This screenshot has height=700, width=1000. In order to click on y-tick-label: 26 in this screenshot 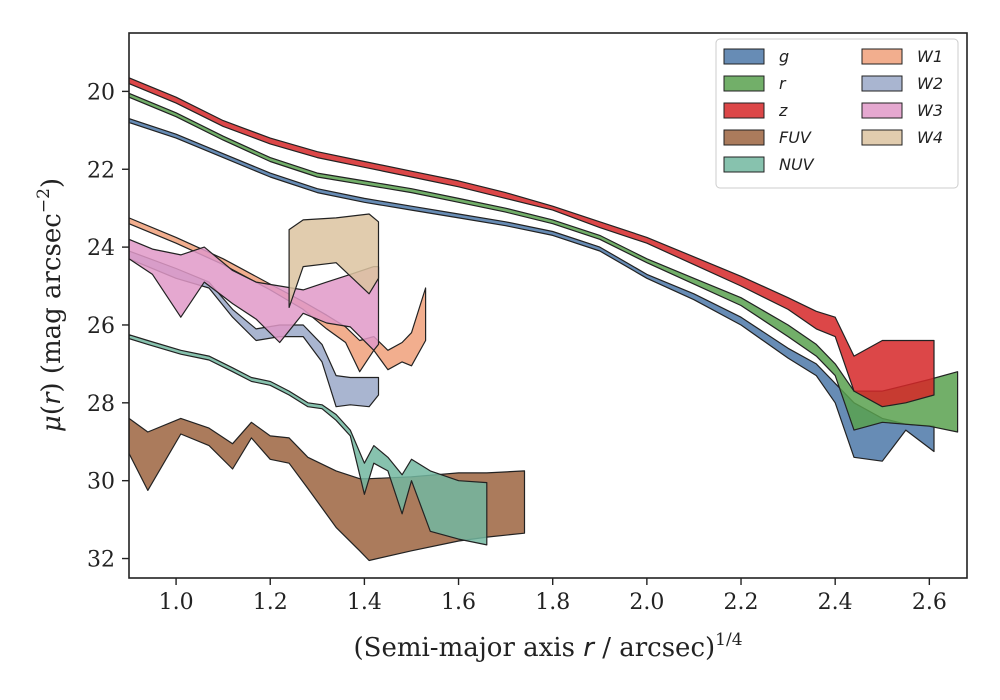, I will do `click(101, 326)`.